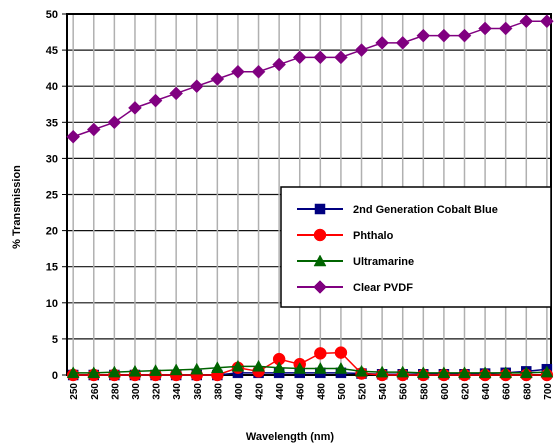  I want to click on x-tick-label: 640, so click(486, 391).